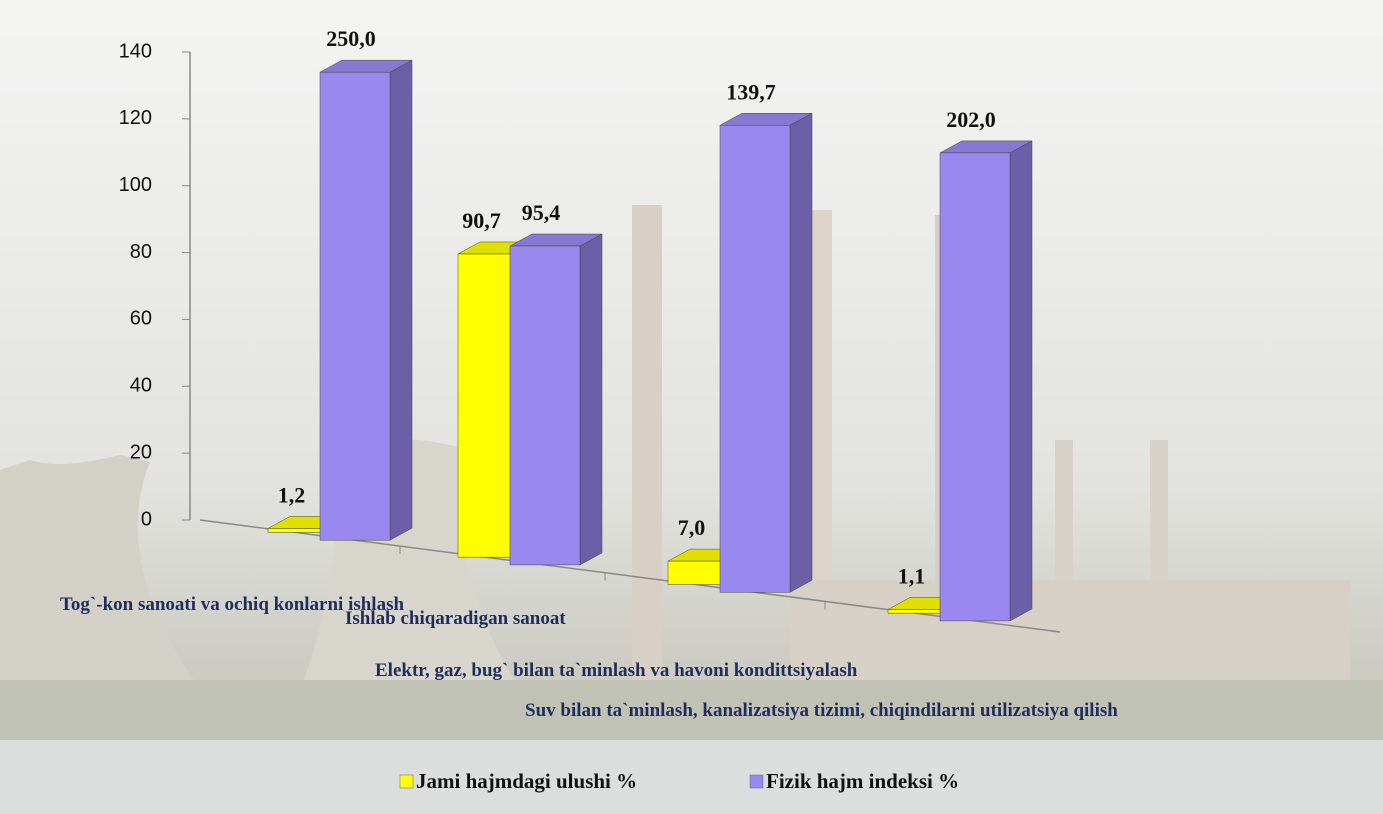 Image resolution: width=1383 pixels, height=814 pixels. What do you see at coordinates (526, 781) in the screenshot?
I see `legend-label: Jami hajmdagi ulushi %` at bounding box center [526, 781].